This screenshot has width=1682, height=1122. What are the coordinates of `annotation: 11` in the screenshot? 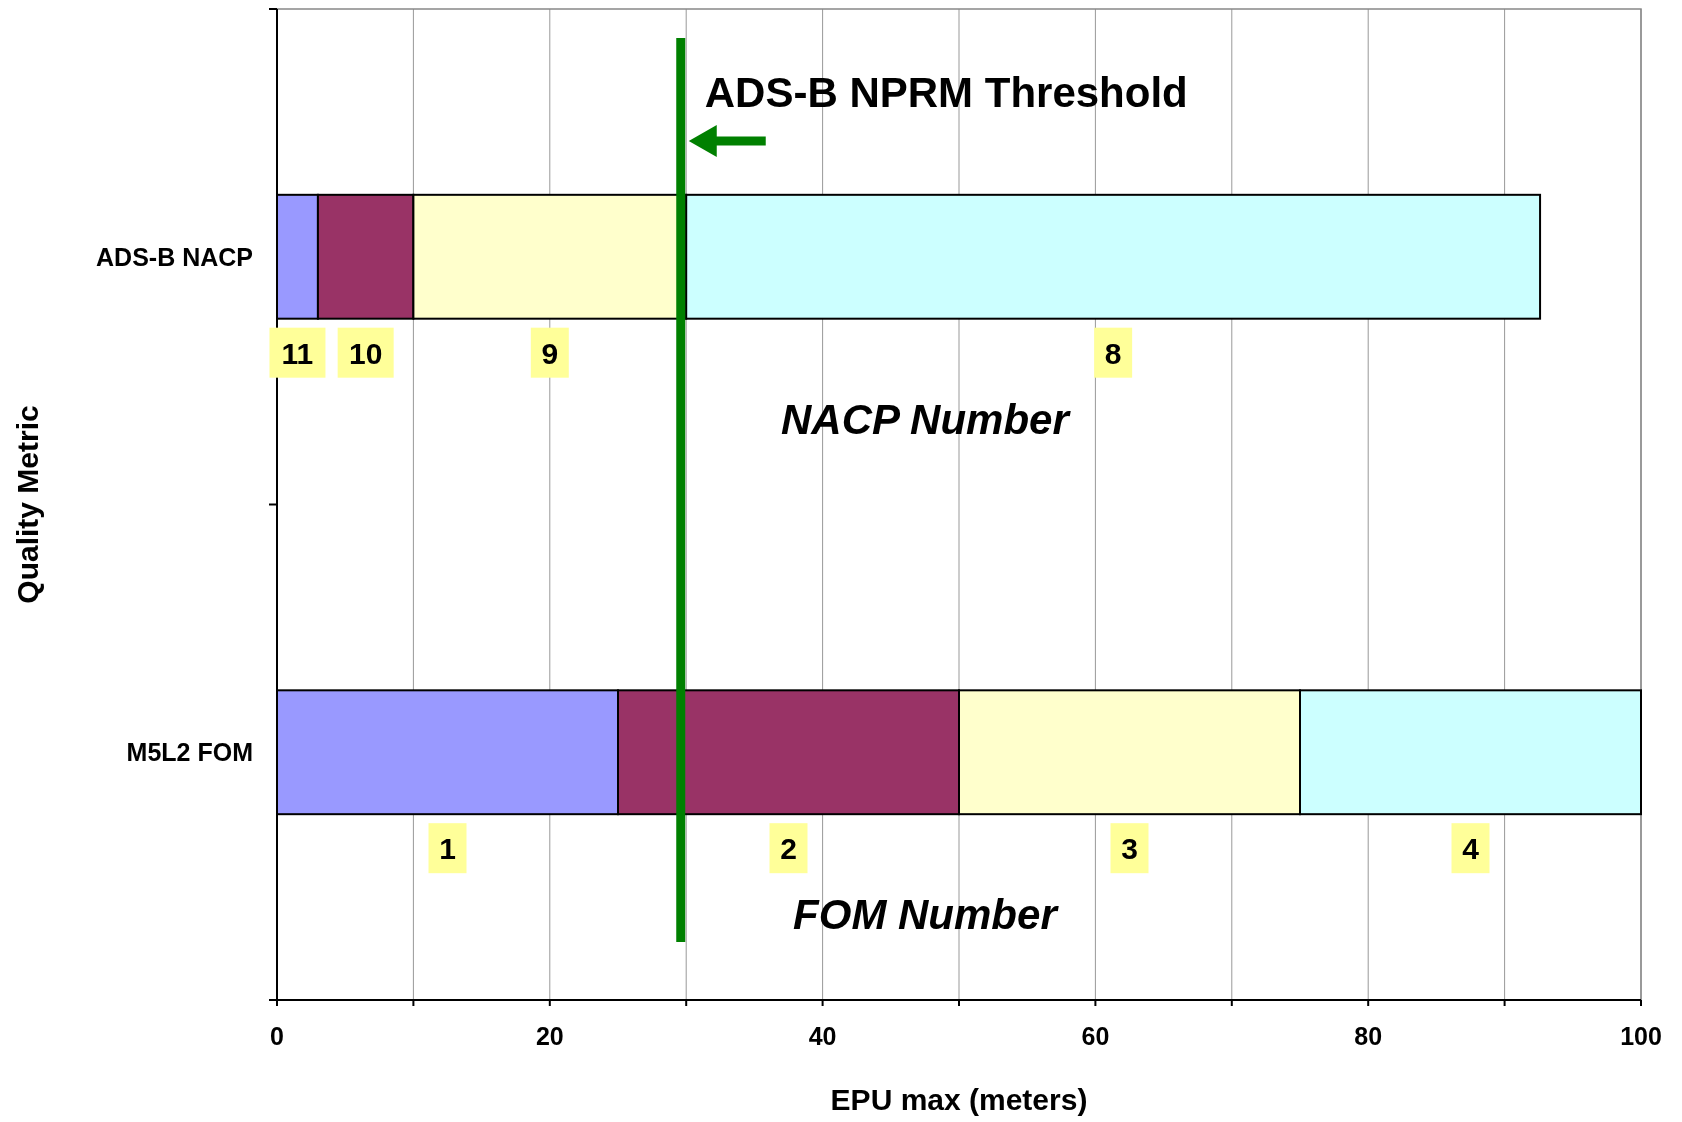 It's located at (297, 353).